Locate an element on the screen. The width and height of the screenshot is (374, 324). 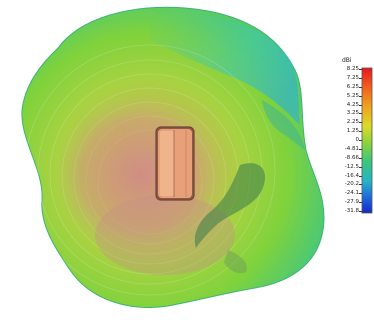
pattern-fold-lower is located at coordinates (235, 262).